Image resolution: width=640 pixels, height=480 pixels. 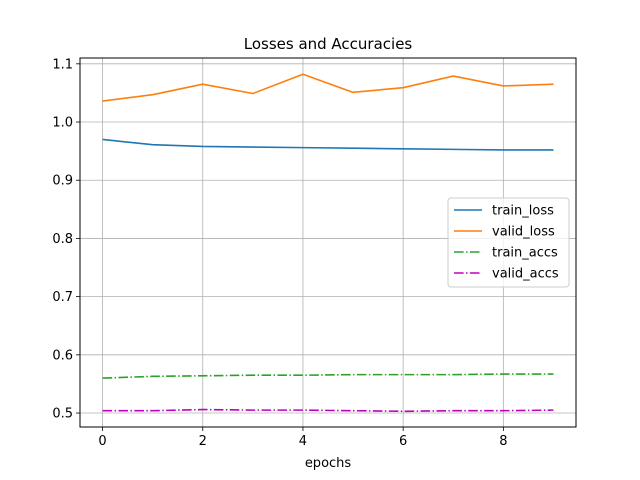 I want to click on x-tick-label: 8, so click(x=503, y=441).